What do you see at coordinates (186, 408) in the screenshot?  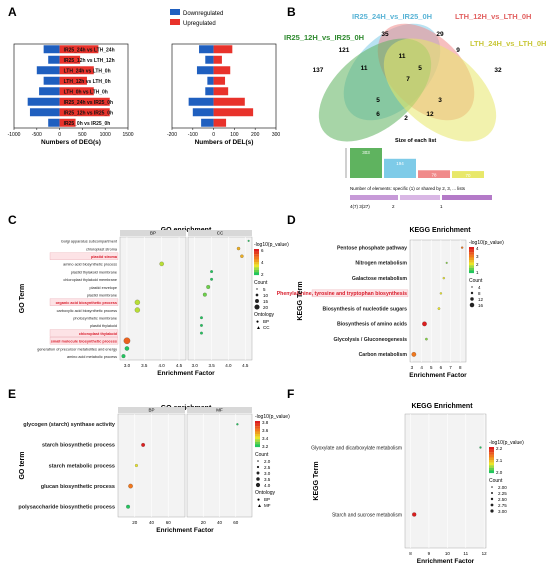 I see `chart-title: GO enrichment` at bounding box center [186, 408].